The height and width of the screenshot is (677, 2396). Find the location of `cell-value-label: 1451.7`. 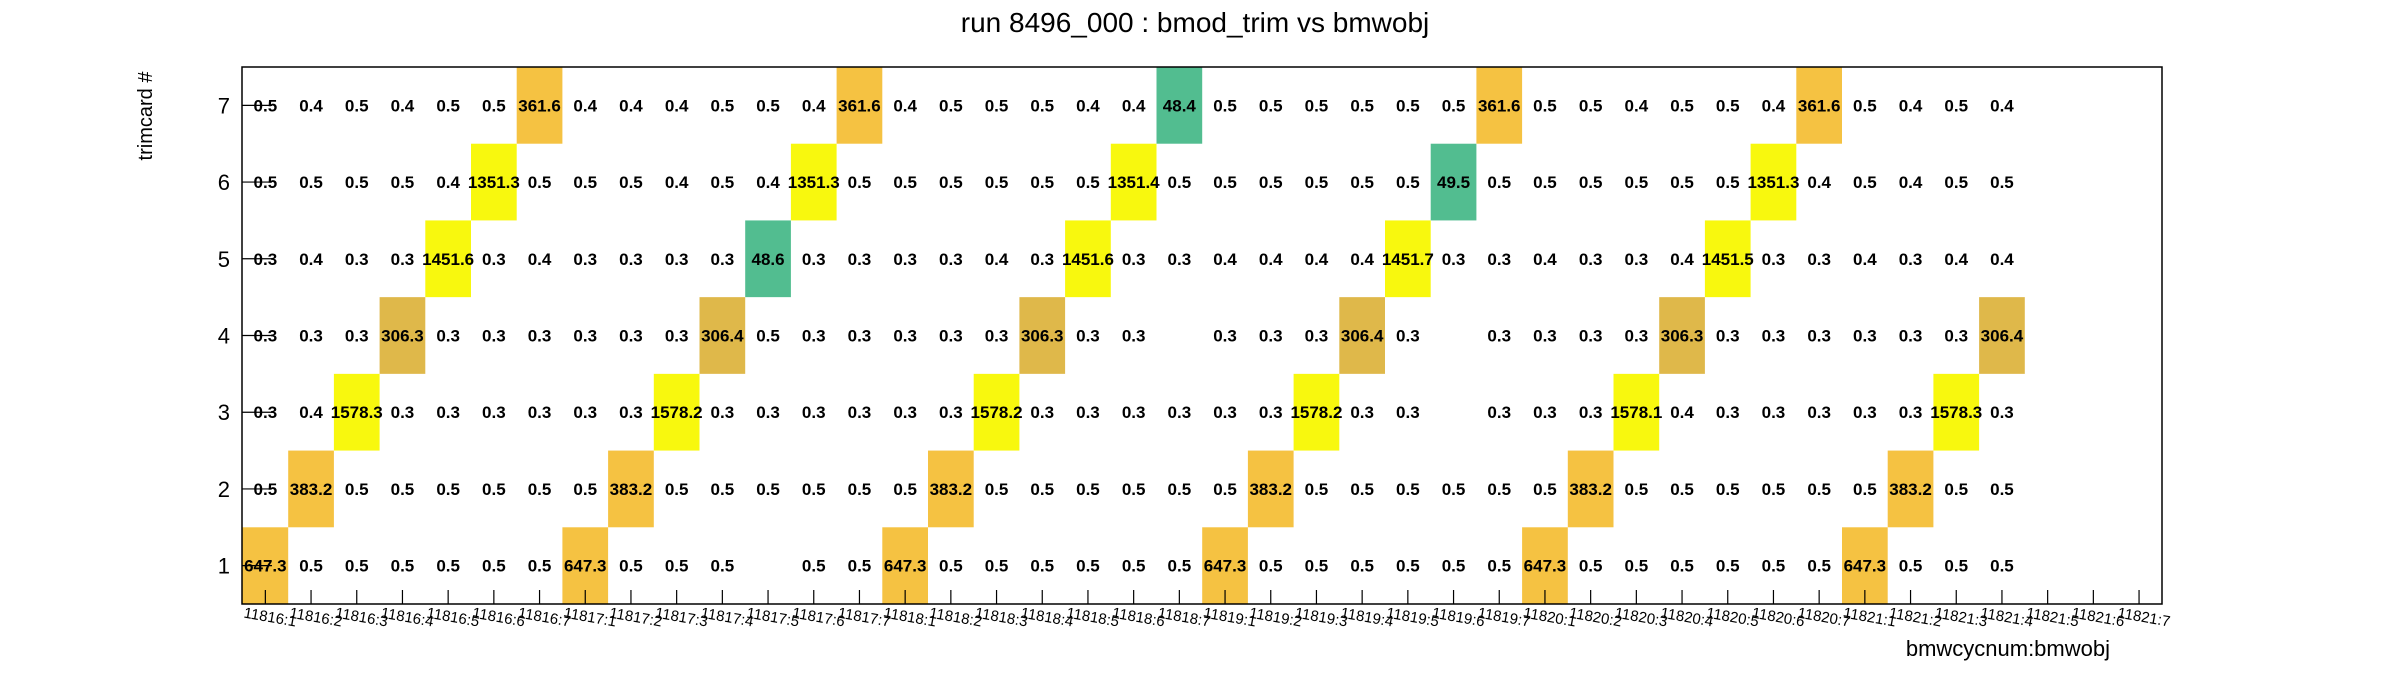

cell-value-label: 1451.7 is located at coordinates (1408, 259).